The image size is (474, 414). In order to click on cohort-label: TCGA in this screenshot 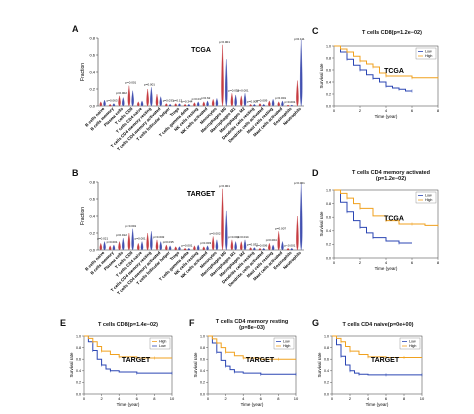, I will do `click(394, 71)`.